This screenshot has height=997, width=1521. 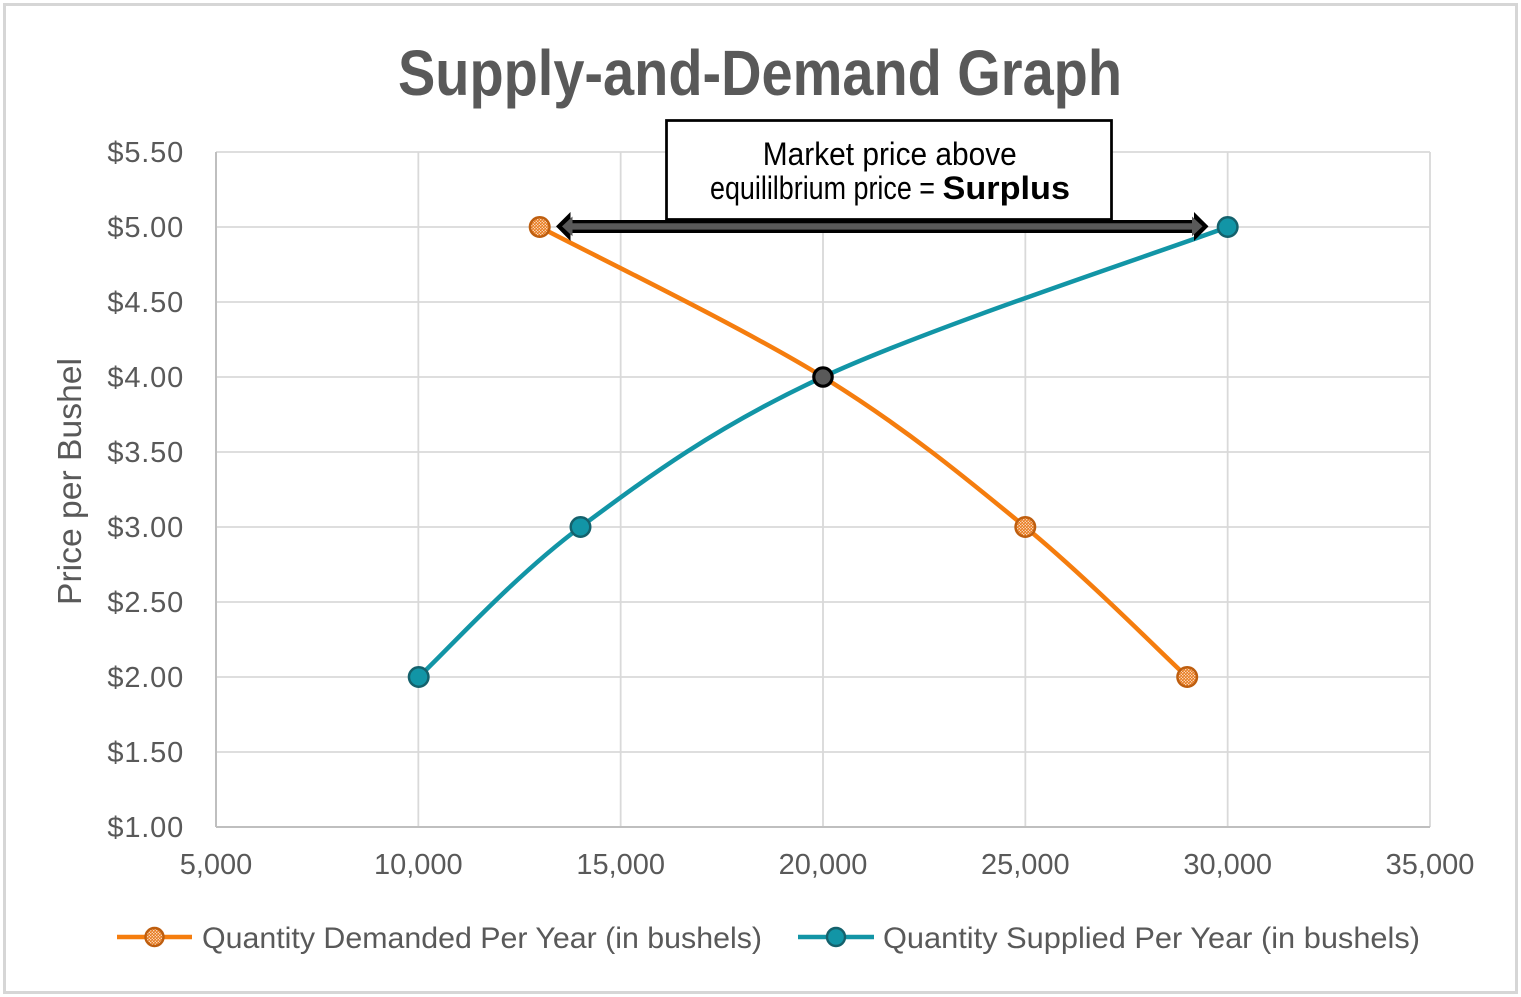 I want to click on svg-text: $1.50, so click(x=145, y=753).